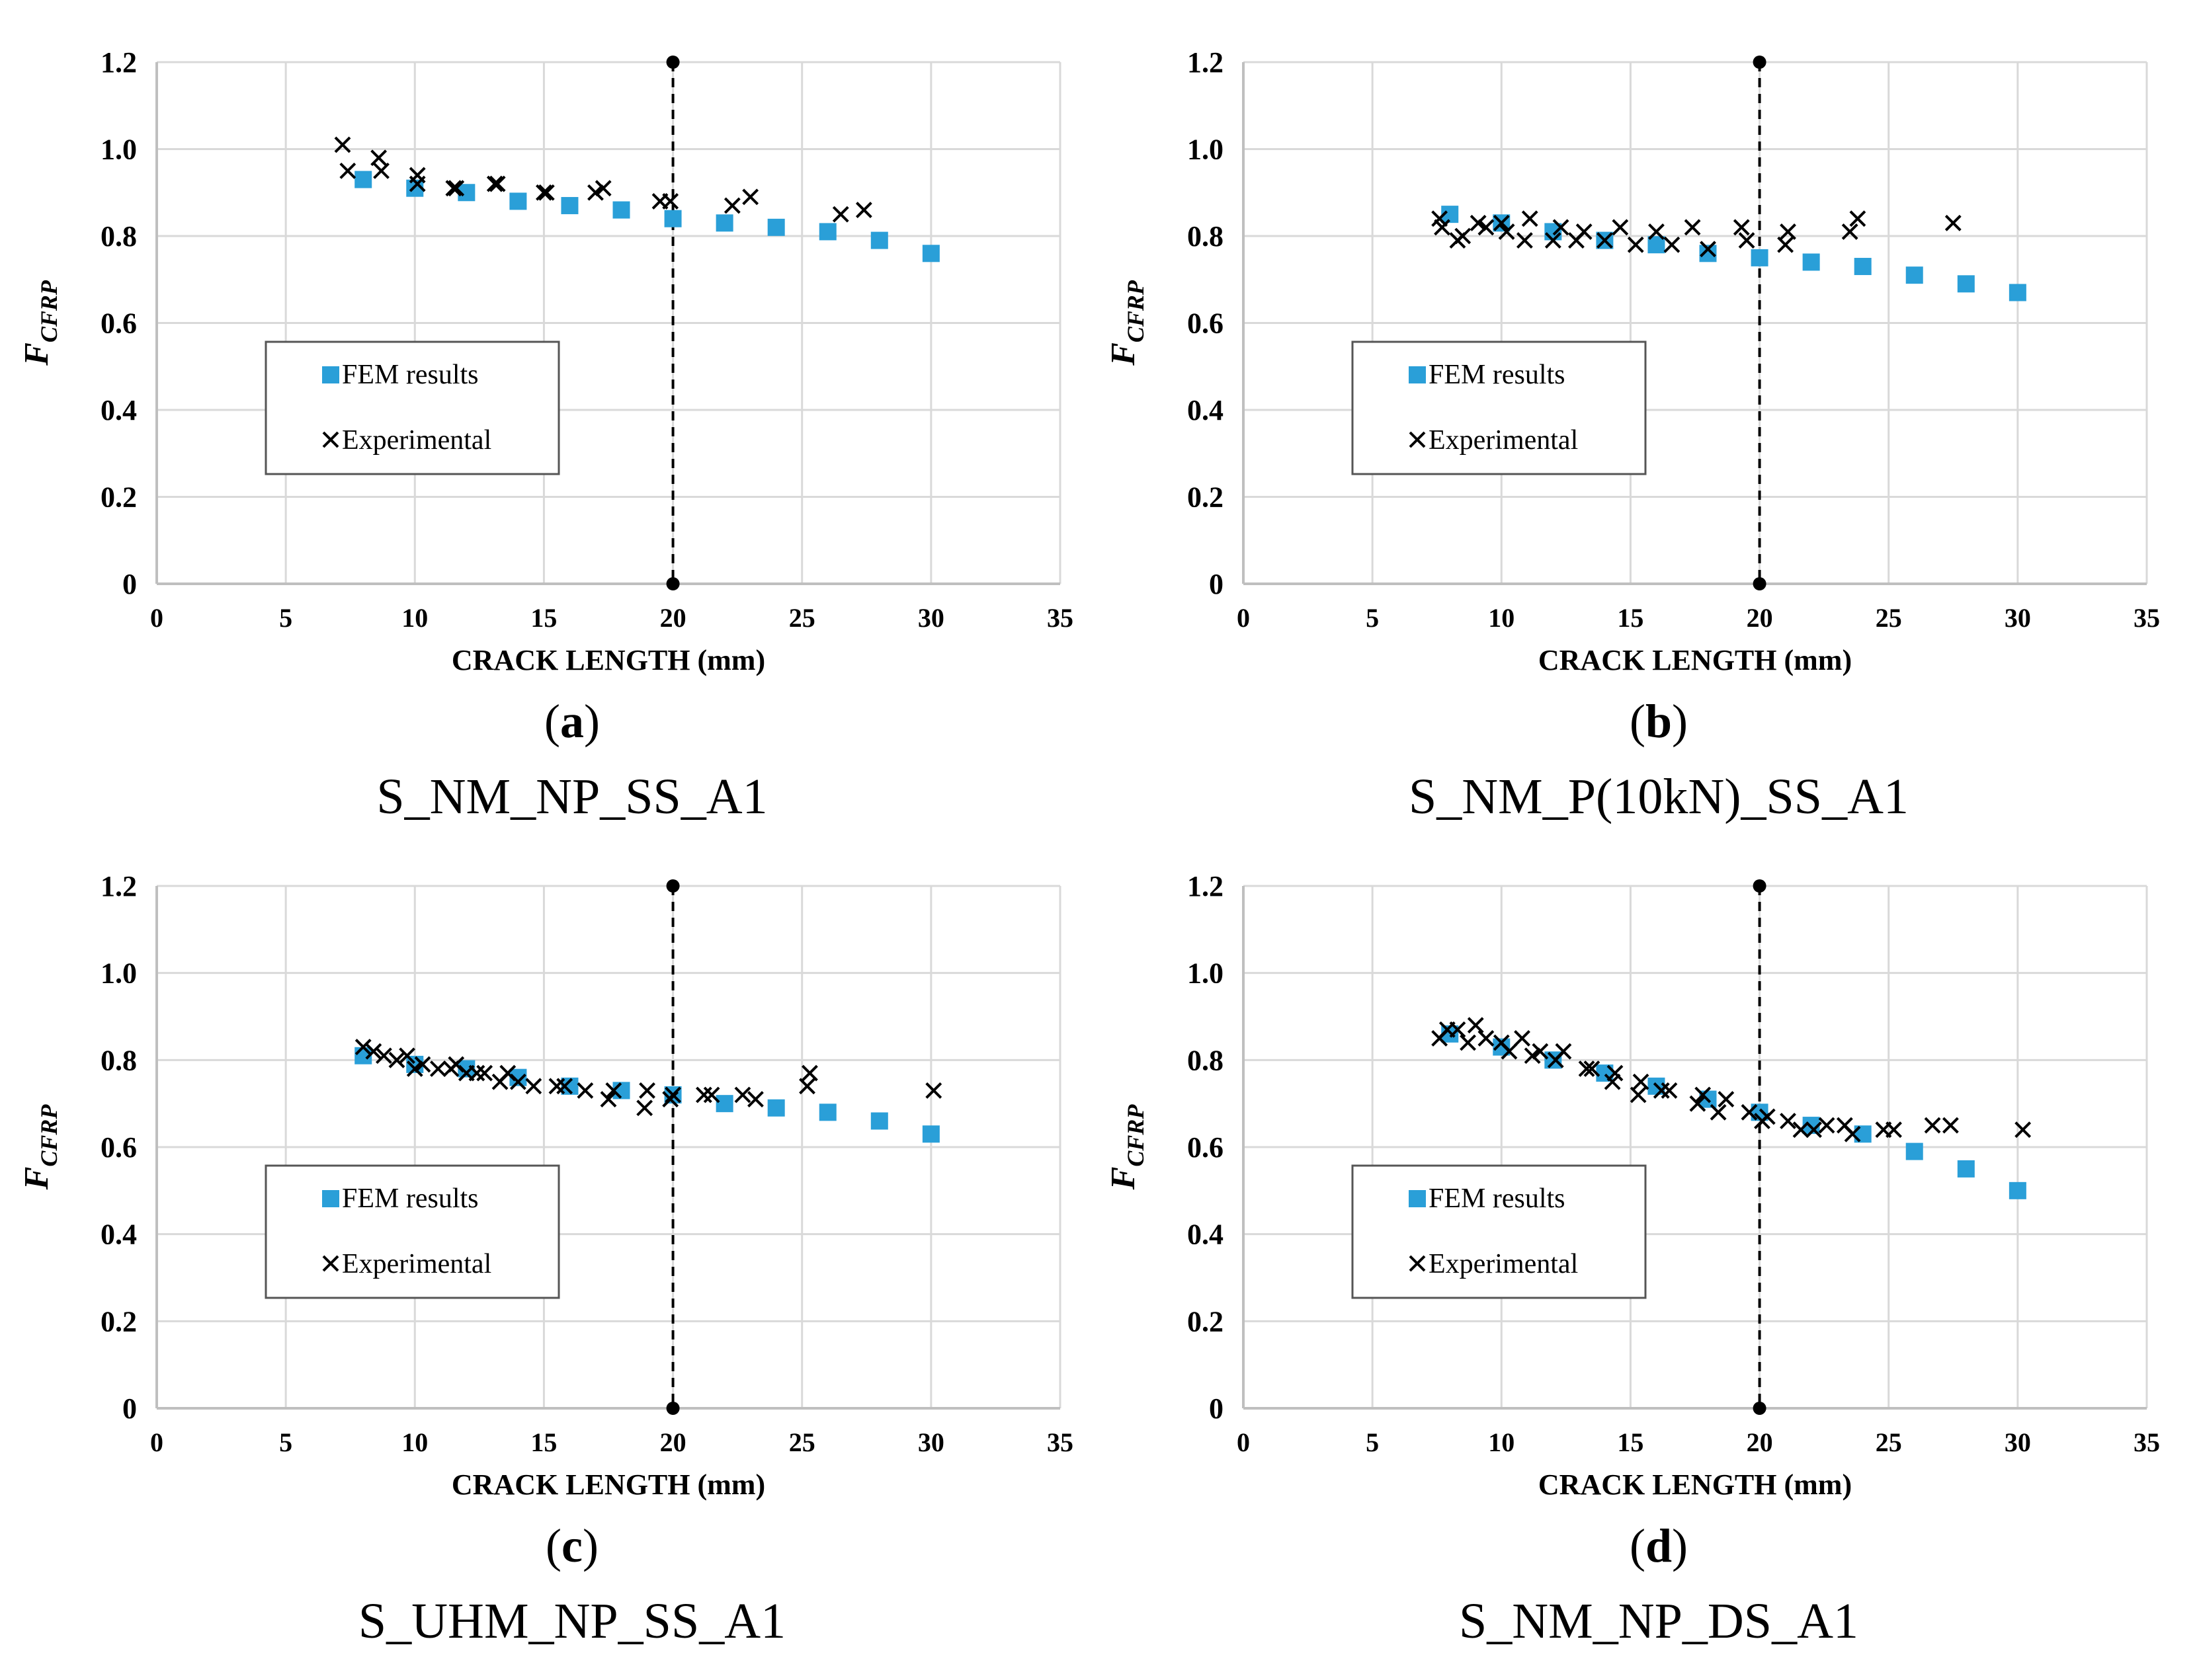 The image size is (2199, 1680). What do you see at coordinates (414, 618) in the screenshot?
I see `x-tick-label: 10` at bounding box center [414, 618].